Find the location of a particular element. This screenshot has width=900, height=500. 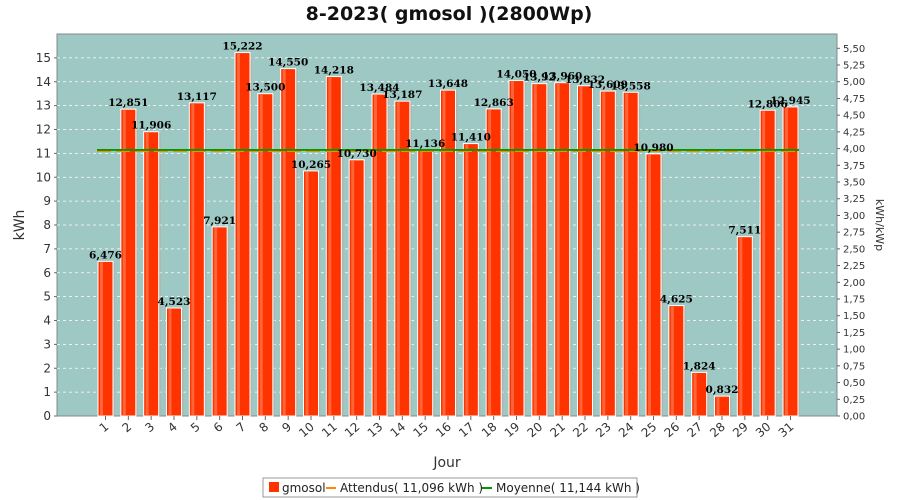

y-right-tick-label: 2,75 is located at coordinates (854, 233).